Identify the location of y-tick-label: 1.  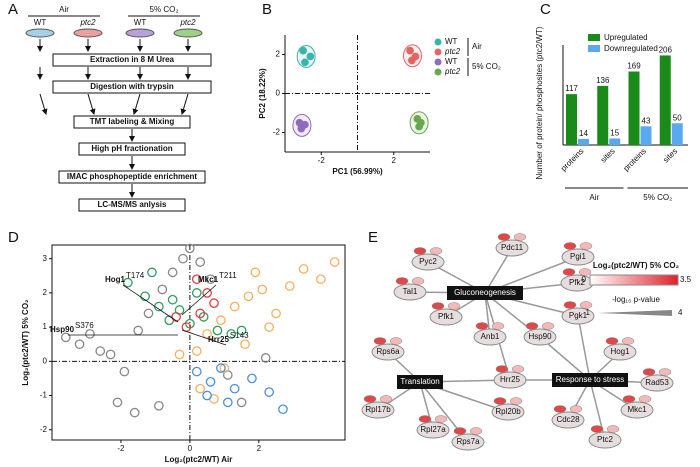
(45, 326).